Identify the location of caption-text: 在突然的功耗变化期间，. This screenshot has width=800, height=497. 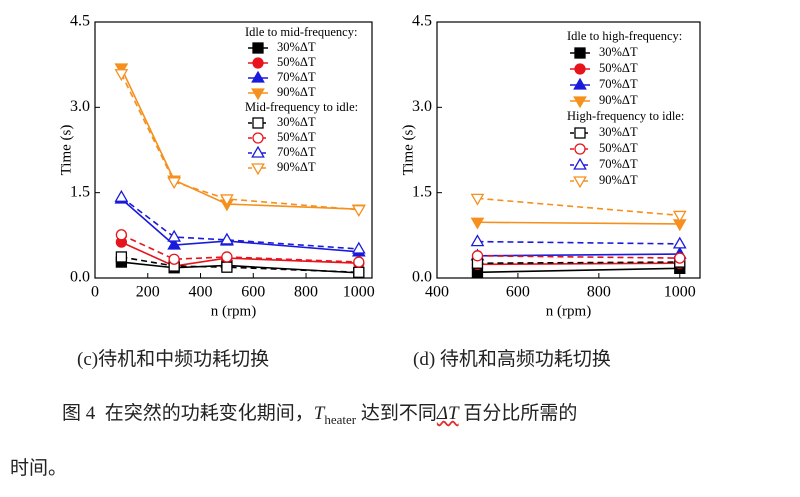
(209, 413).